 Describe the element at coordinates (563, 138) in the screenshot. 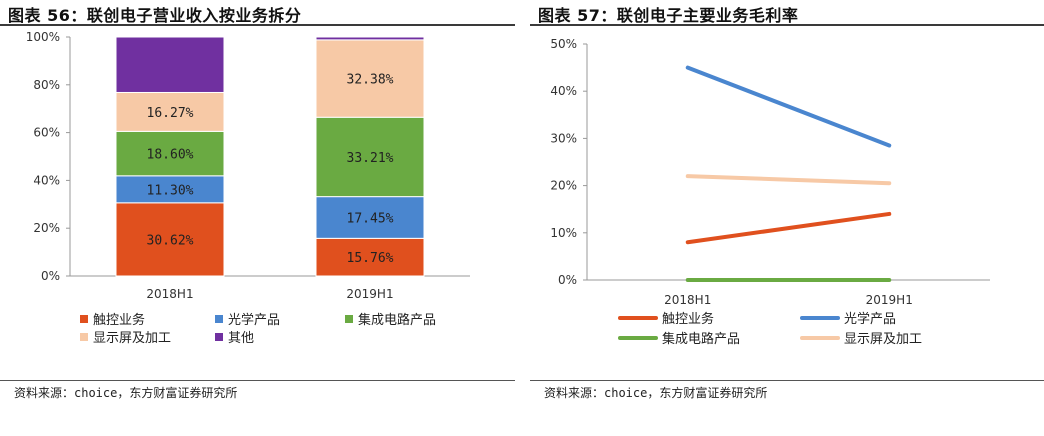

I see `y-tick-label: 30%` at that location.